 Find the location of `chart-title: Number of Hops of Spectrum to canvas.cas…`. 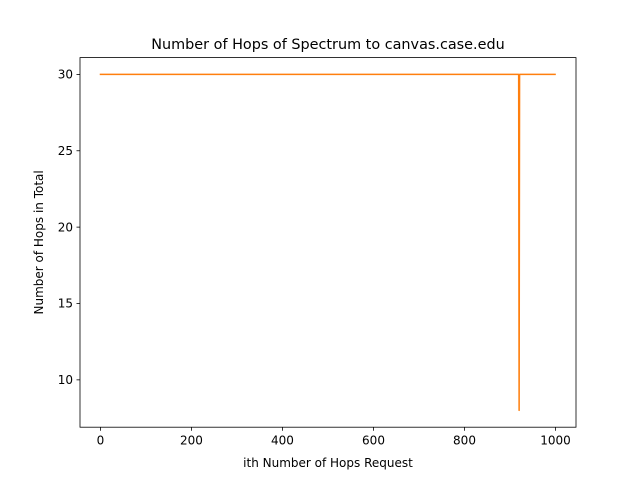

chart-title: Number of Hops of Spectrum to canvas.cas… is located at coordinates (327, 45).